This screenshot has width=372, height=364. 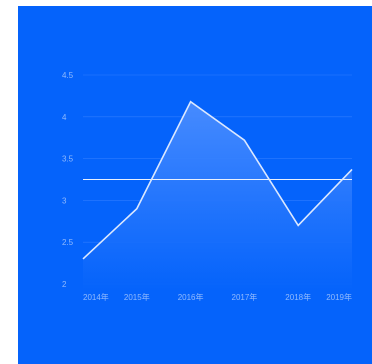 I want to click on y-axis-ticks: 2 2.5 3 3.5 4 4.5, so click(x=68, y=180).